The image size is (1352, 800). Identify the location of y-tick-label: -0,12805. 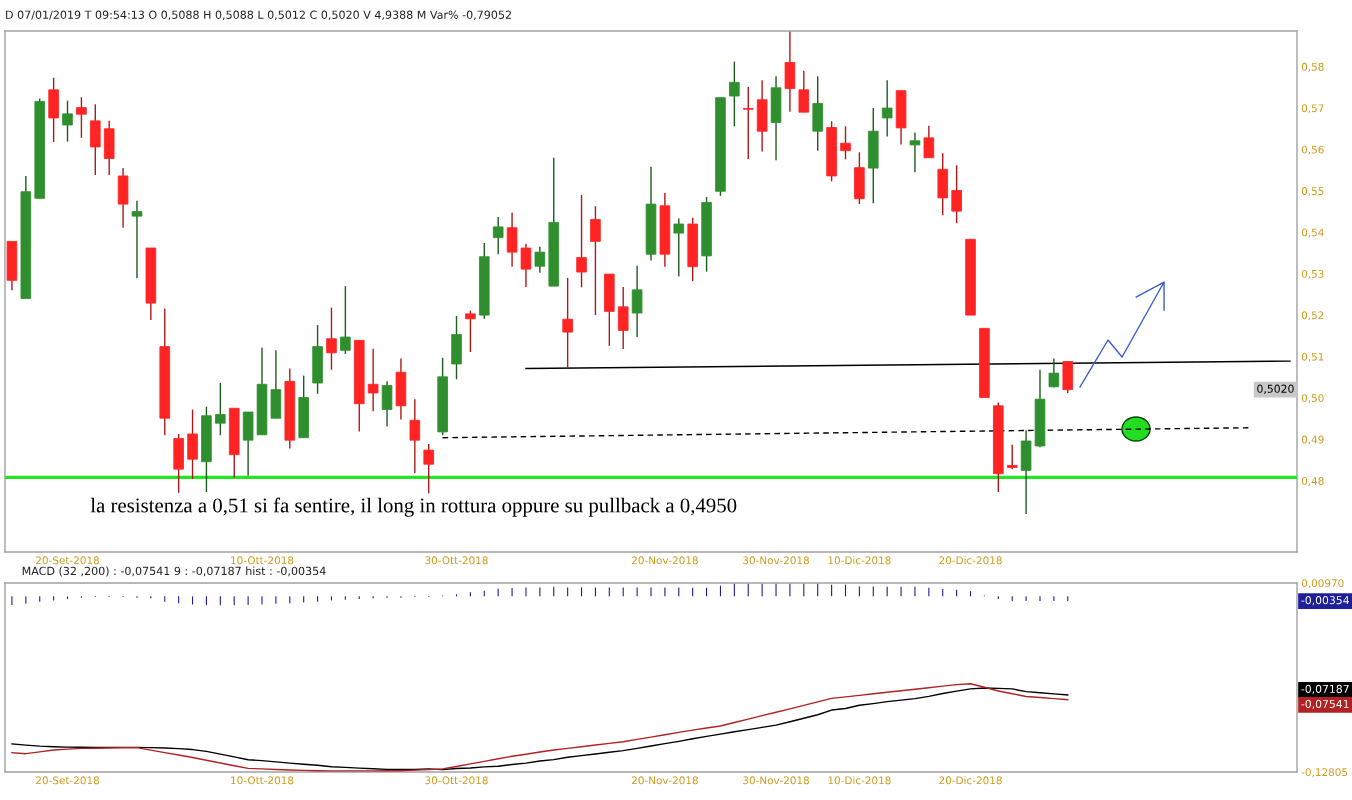
(1324, 773).